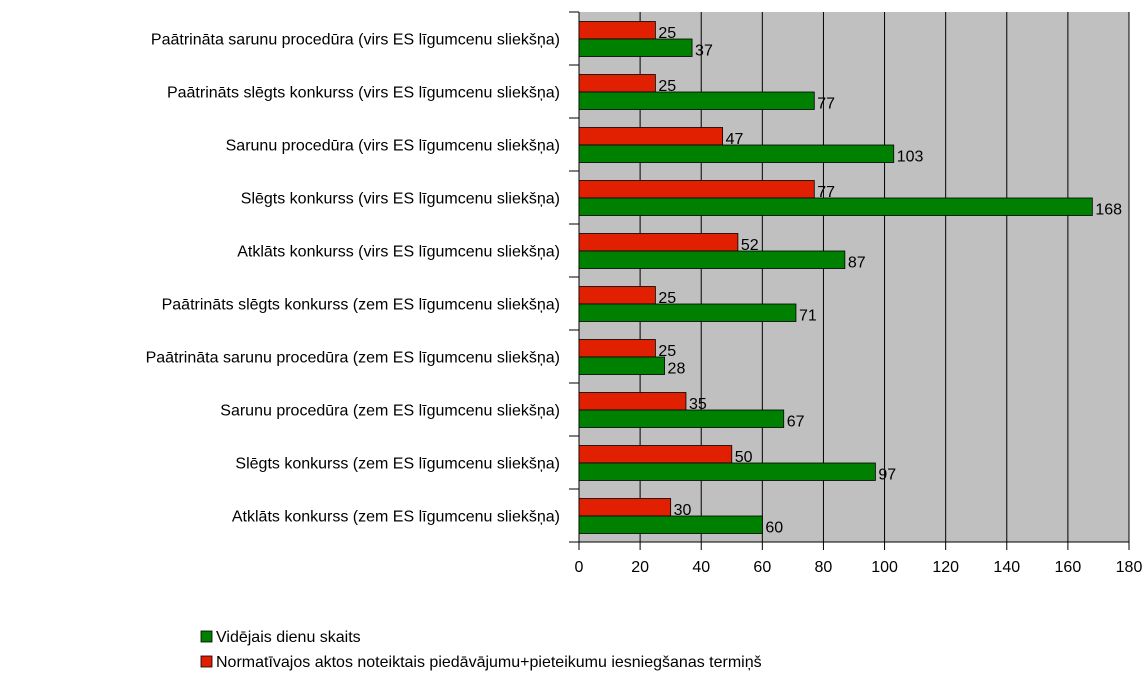 The width and height of the screenshot is (1147, 681). What do you see at coordinates (288, 637) in the screenshot?
I see `legend-label: Vidējais dienu skaits` at bounding box center [288, 637].